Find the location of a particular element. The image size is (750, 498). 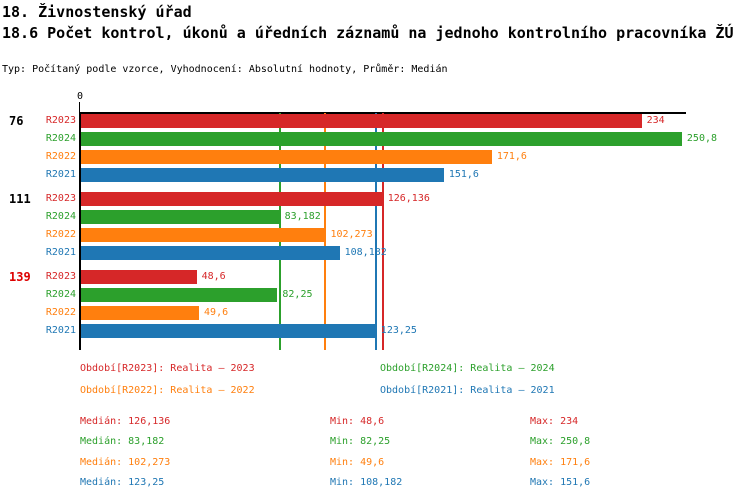

bar-value-label: 108,182 is located at coordinates (365, 252).